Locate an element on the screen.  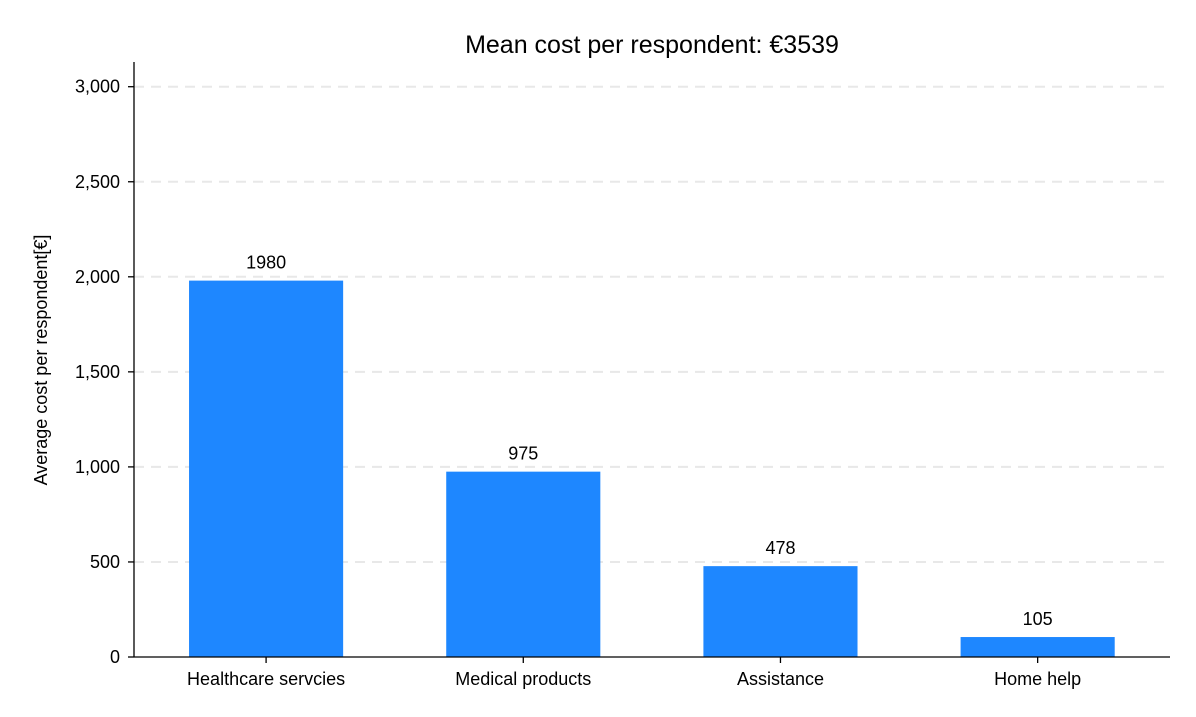
bar-value-label: 1980 is located at coordinates (266, 263).